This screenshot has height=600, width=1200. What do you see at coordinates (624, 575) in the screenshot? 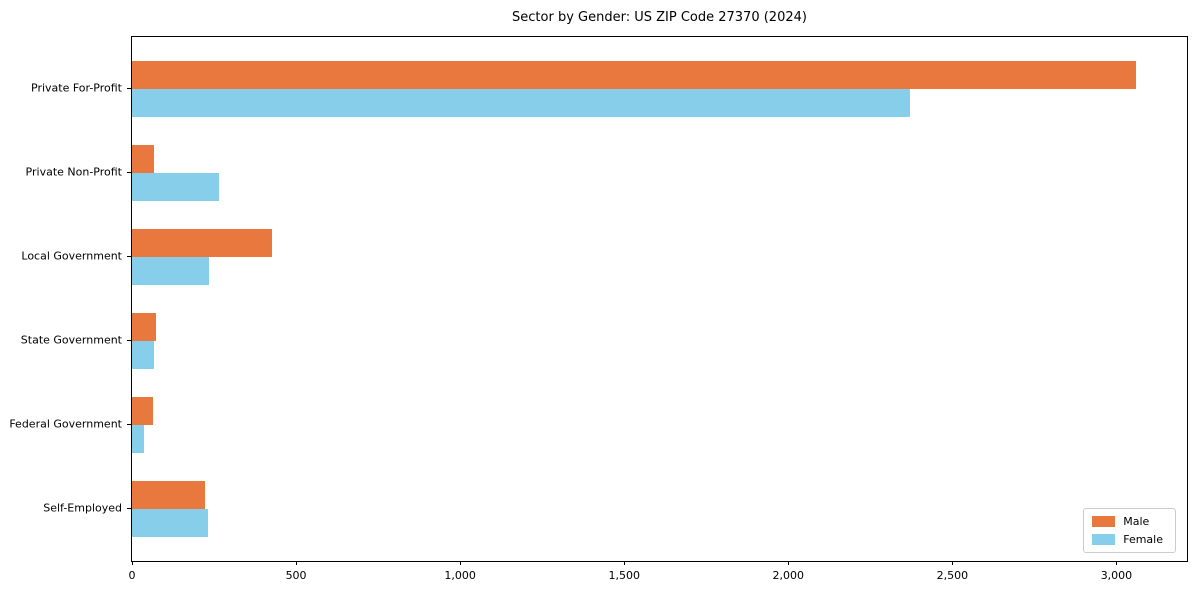
I see `xtick-label-1500: 1,500` at bounding box center [624, 575].